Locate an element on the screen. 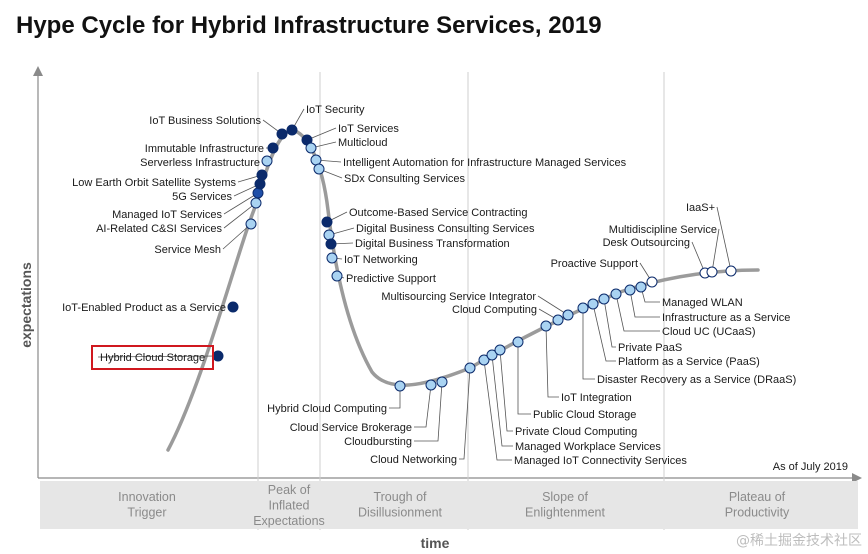  data-label: Managed IoT Connectivity Services is located at coordinates (600, 461).